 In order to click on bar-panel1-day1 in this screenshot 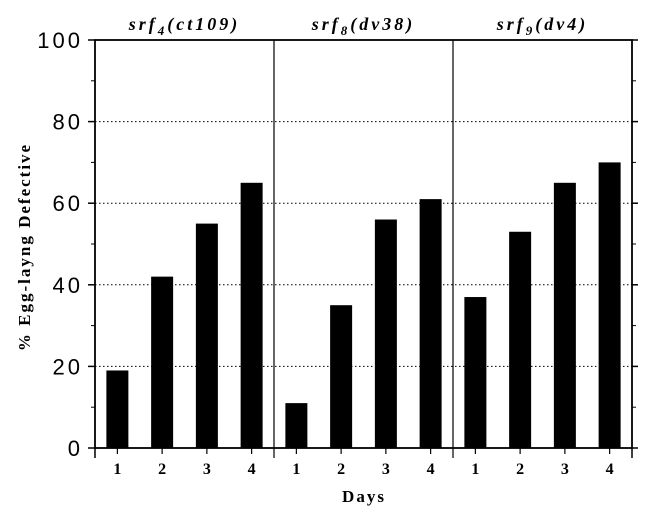, I will do `click(117, 409)`.